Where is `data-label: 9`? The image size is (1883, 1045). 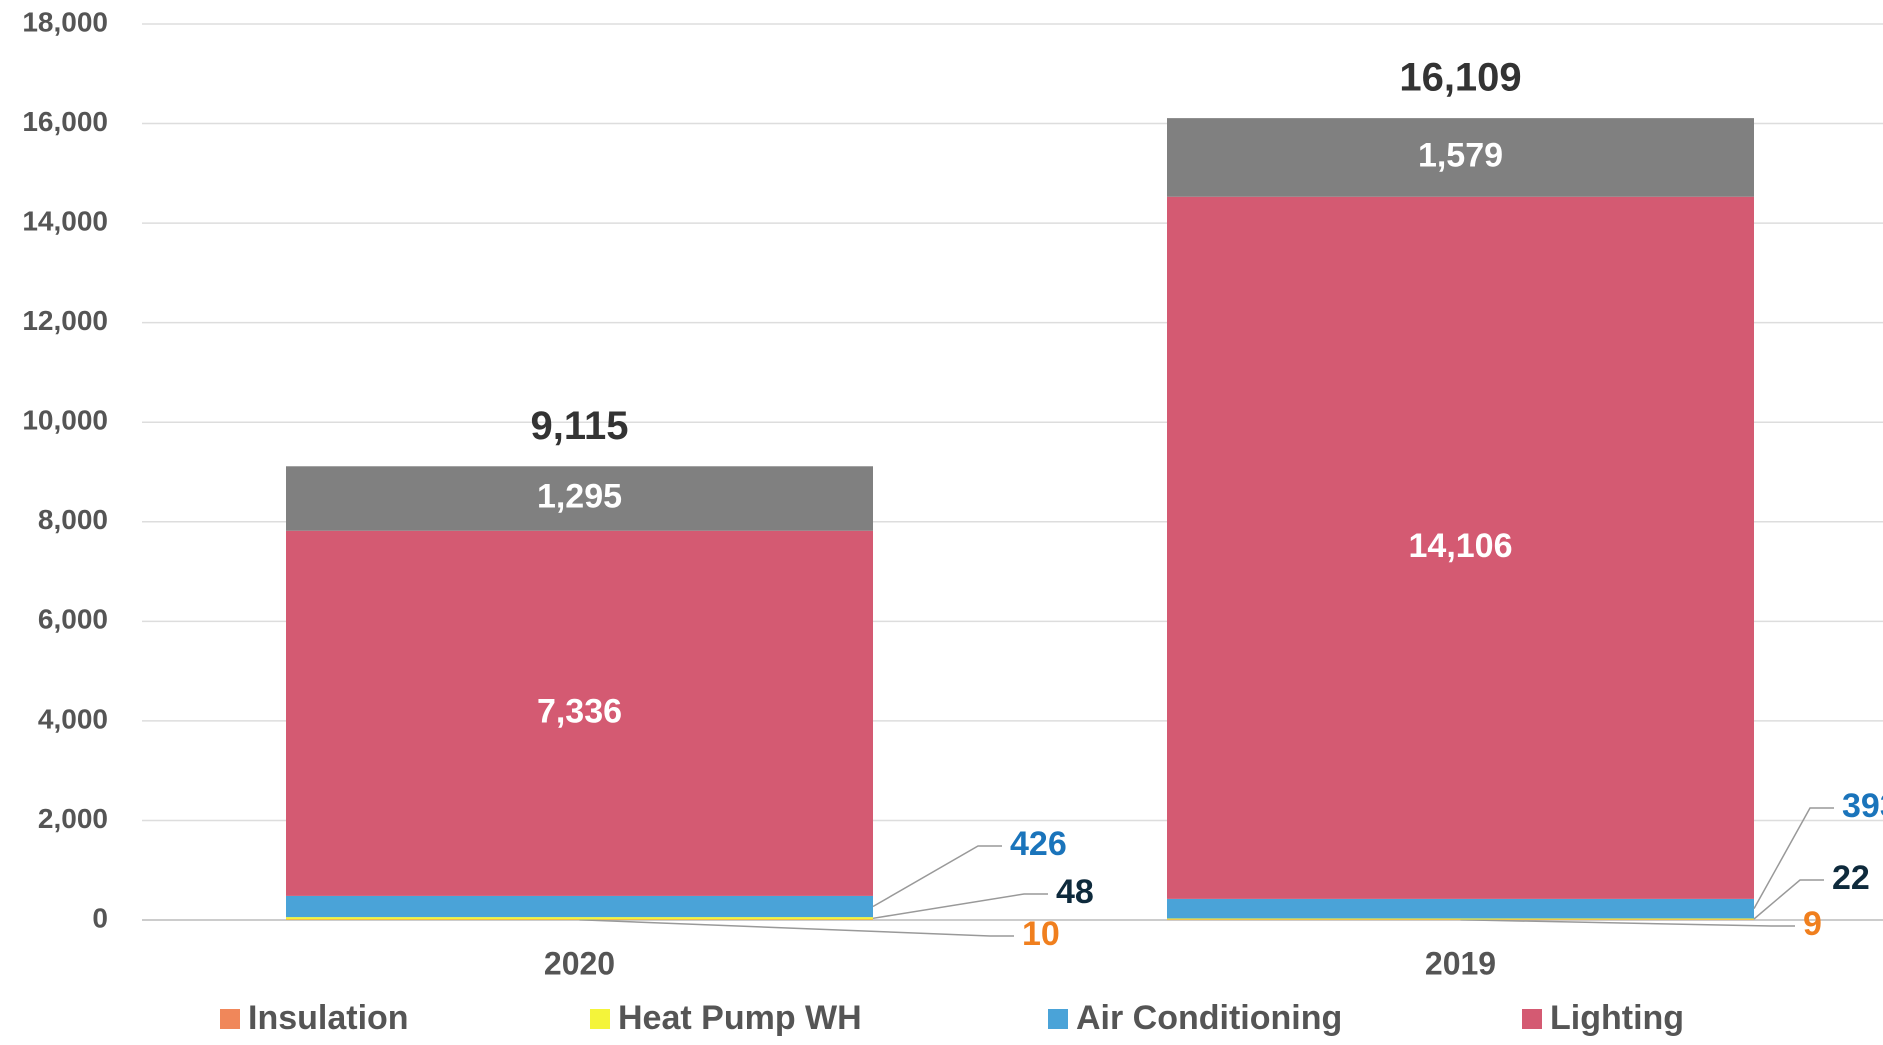
data-label: 9 is located at coordinates (1812, 924).